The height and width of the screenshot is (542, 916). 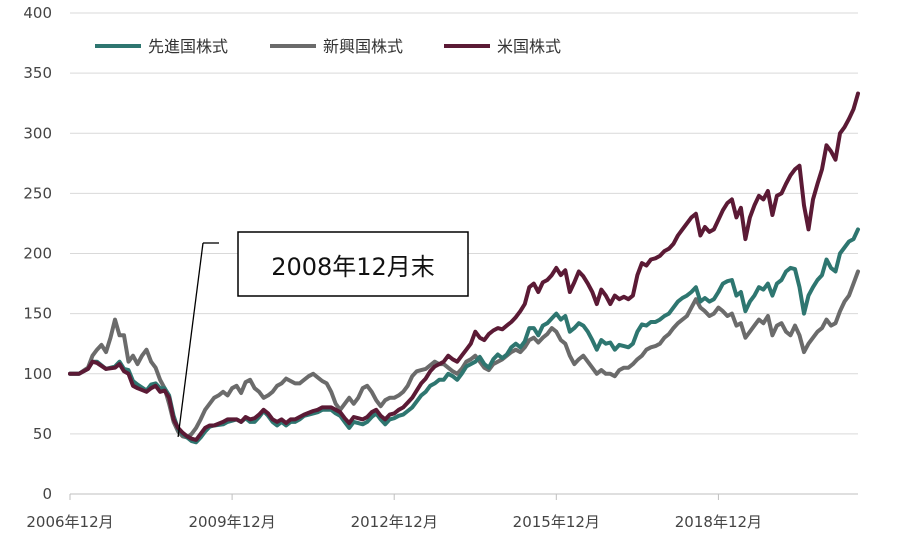 I want to click on y-tick-label-400: 400, so click(x=37, y=13).